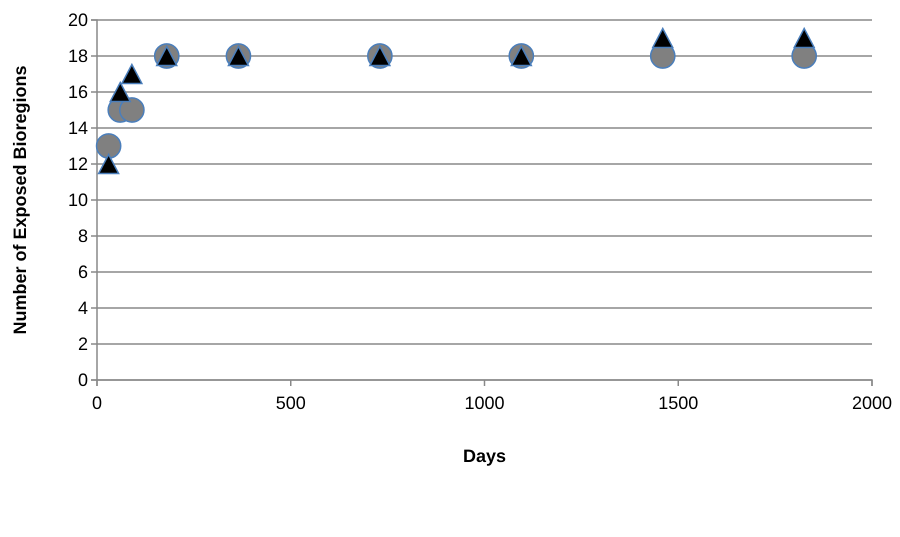  I want to click on x-tick-label: 2000, so click(872, 402).